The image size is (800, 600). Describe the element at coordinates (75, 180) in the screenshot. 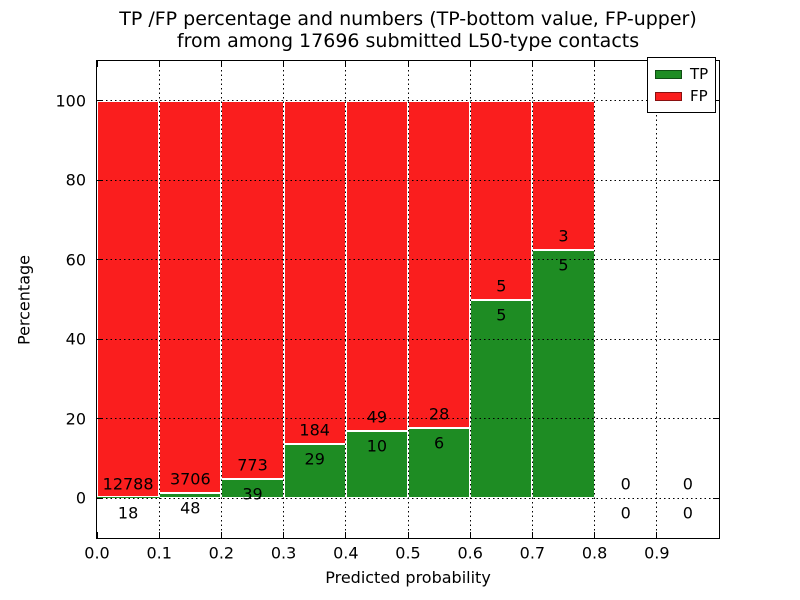

I see `y-tick-label: 80` at that location.